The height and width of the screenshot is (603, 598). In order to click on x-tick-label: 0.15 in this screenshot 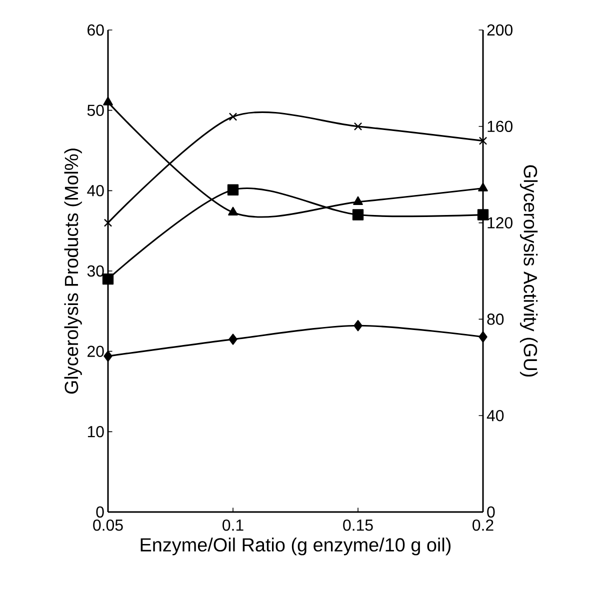, I will do `click(358, 525)`.